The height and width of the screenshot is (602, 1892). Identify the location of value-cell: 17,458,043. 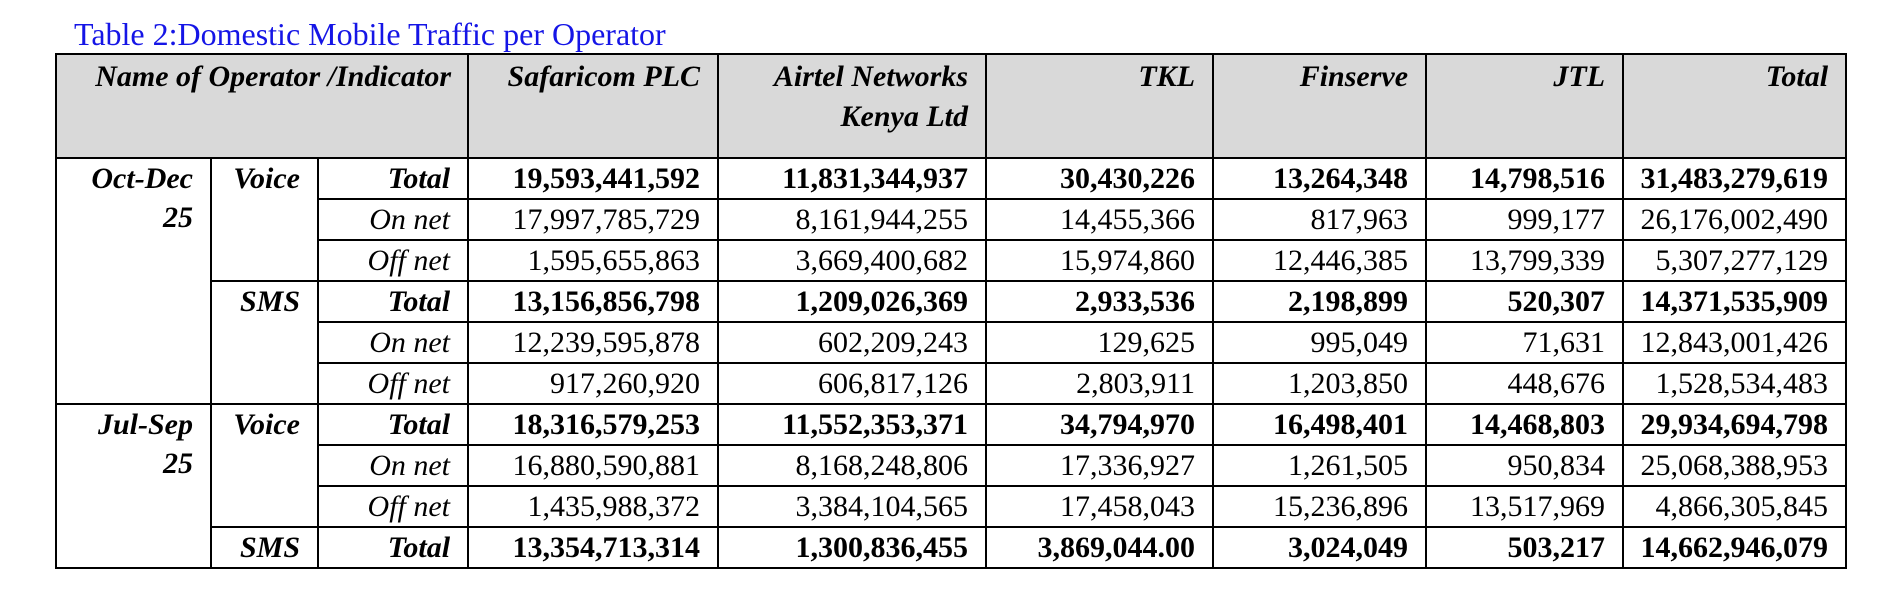
(1100, 506).